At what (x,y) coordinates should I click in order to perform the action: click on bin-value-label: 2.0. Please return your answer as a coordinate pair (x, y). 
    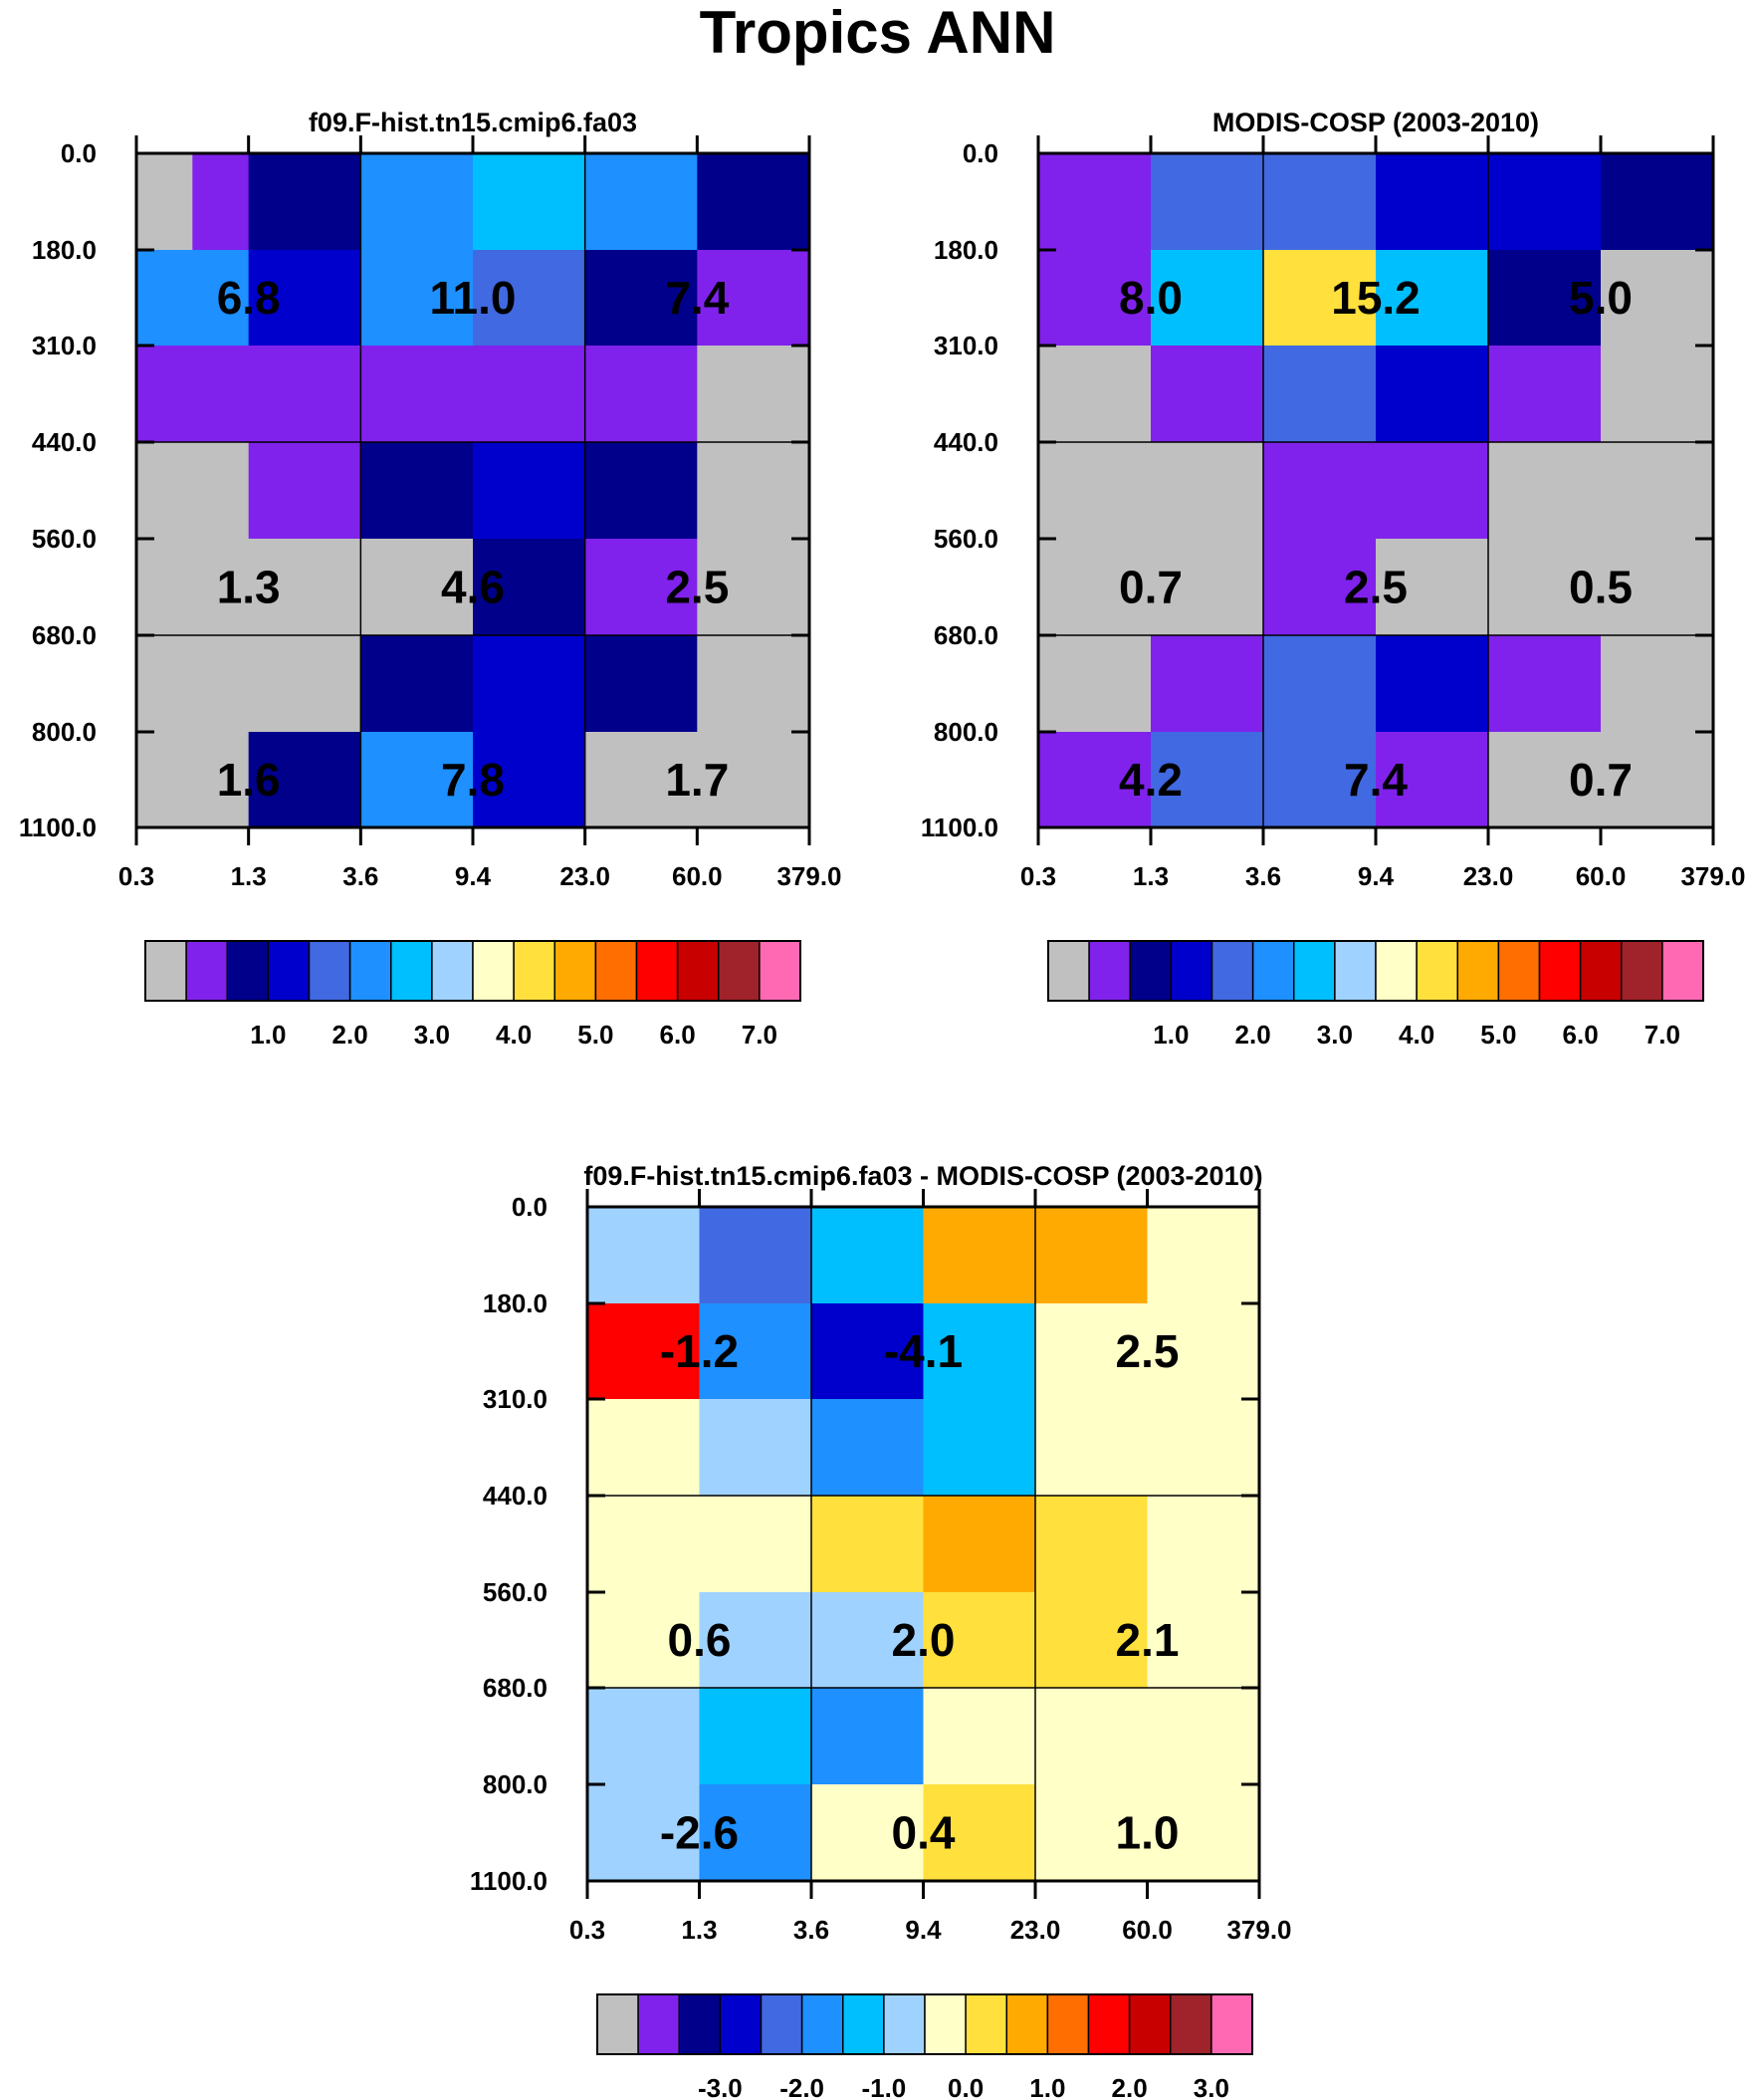
    Looking at the image, I should click on (924, 1640).